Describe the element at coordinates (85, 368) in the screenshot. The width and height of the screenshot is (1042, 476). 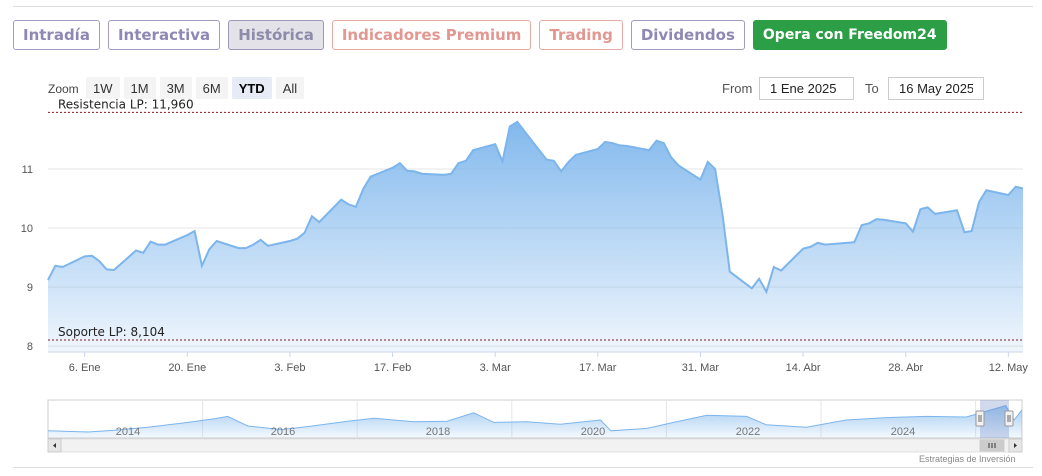
I see `x-tick-label: 6. Ene` at that location.